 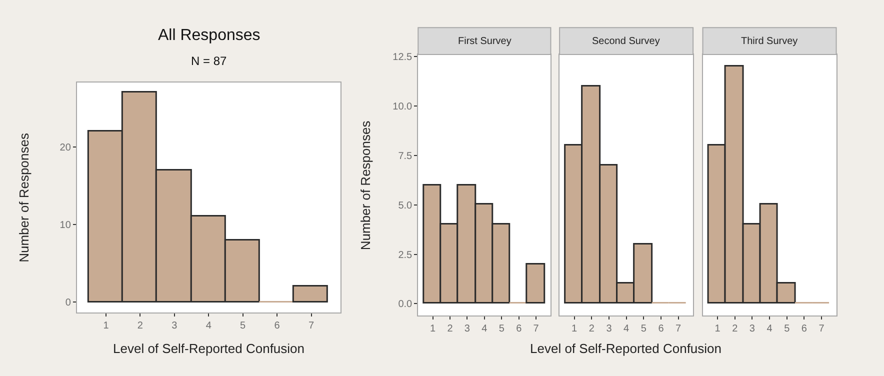 I want to click on chart-title: Third Survey, so click(x=769, y=41).